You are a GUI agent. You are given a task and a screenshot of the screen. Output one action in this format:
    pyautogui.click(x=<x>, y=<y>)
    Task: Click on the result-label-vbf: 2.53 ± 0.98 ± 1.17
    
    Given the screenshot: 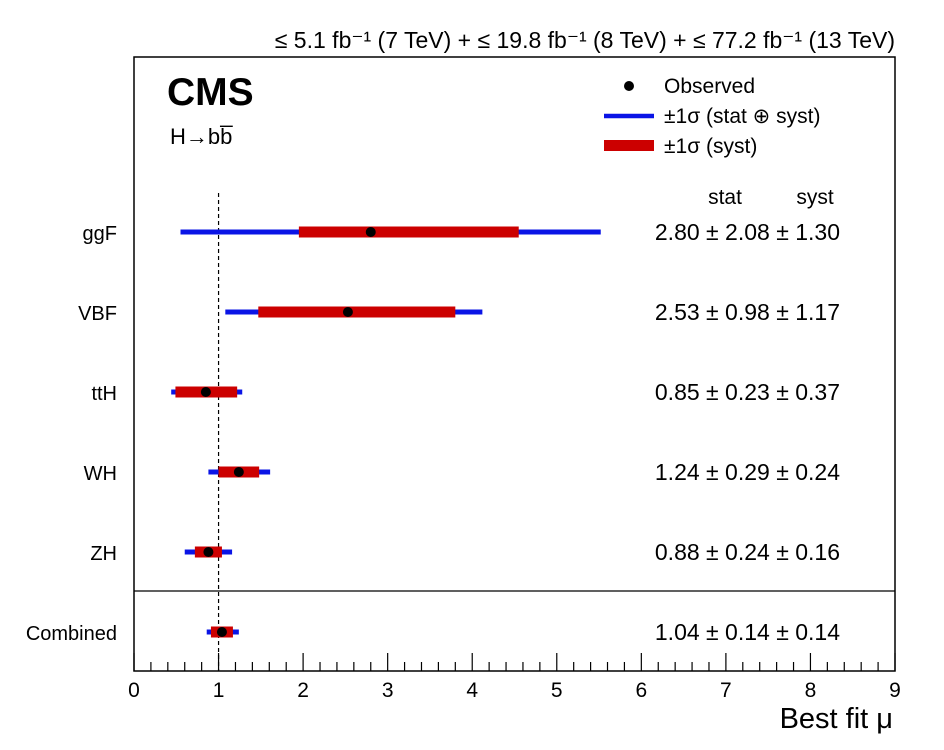 What is the action you would take?
    pyautogui.click(x=747, y=312)
    